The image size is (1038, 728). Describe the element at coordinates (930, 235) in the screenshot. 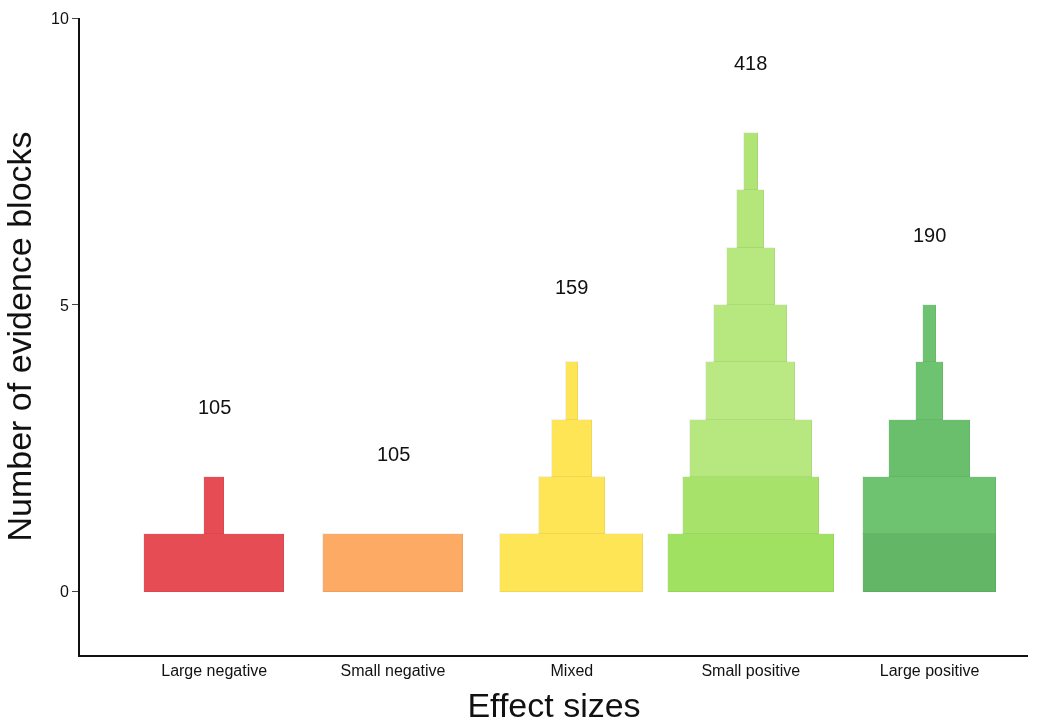

I see `annotation: 190` at that location.